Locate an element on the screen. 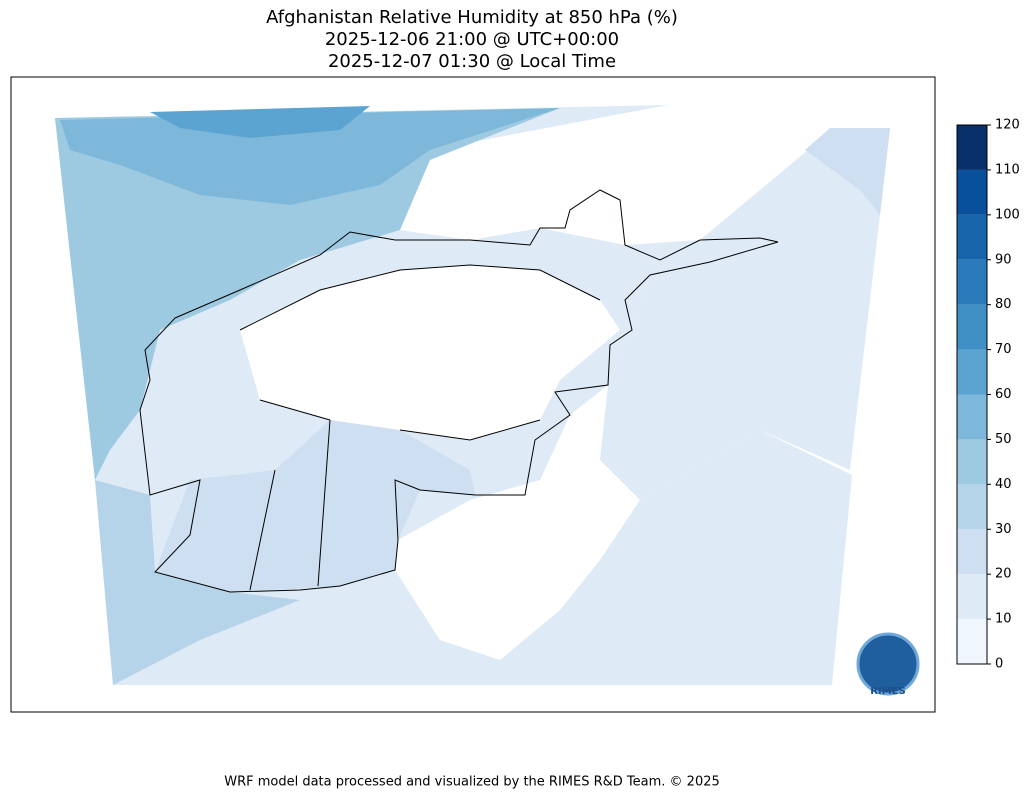  colorbar-tick-label: 110 is located at coordinates (1007, 169).